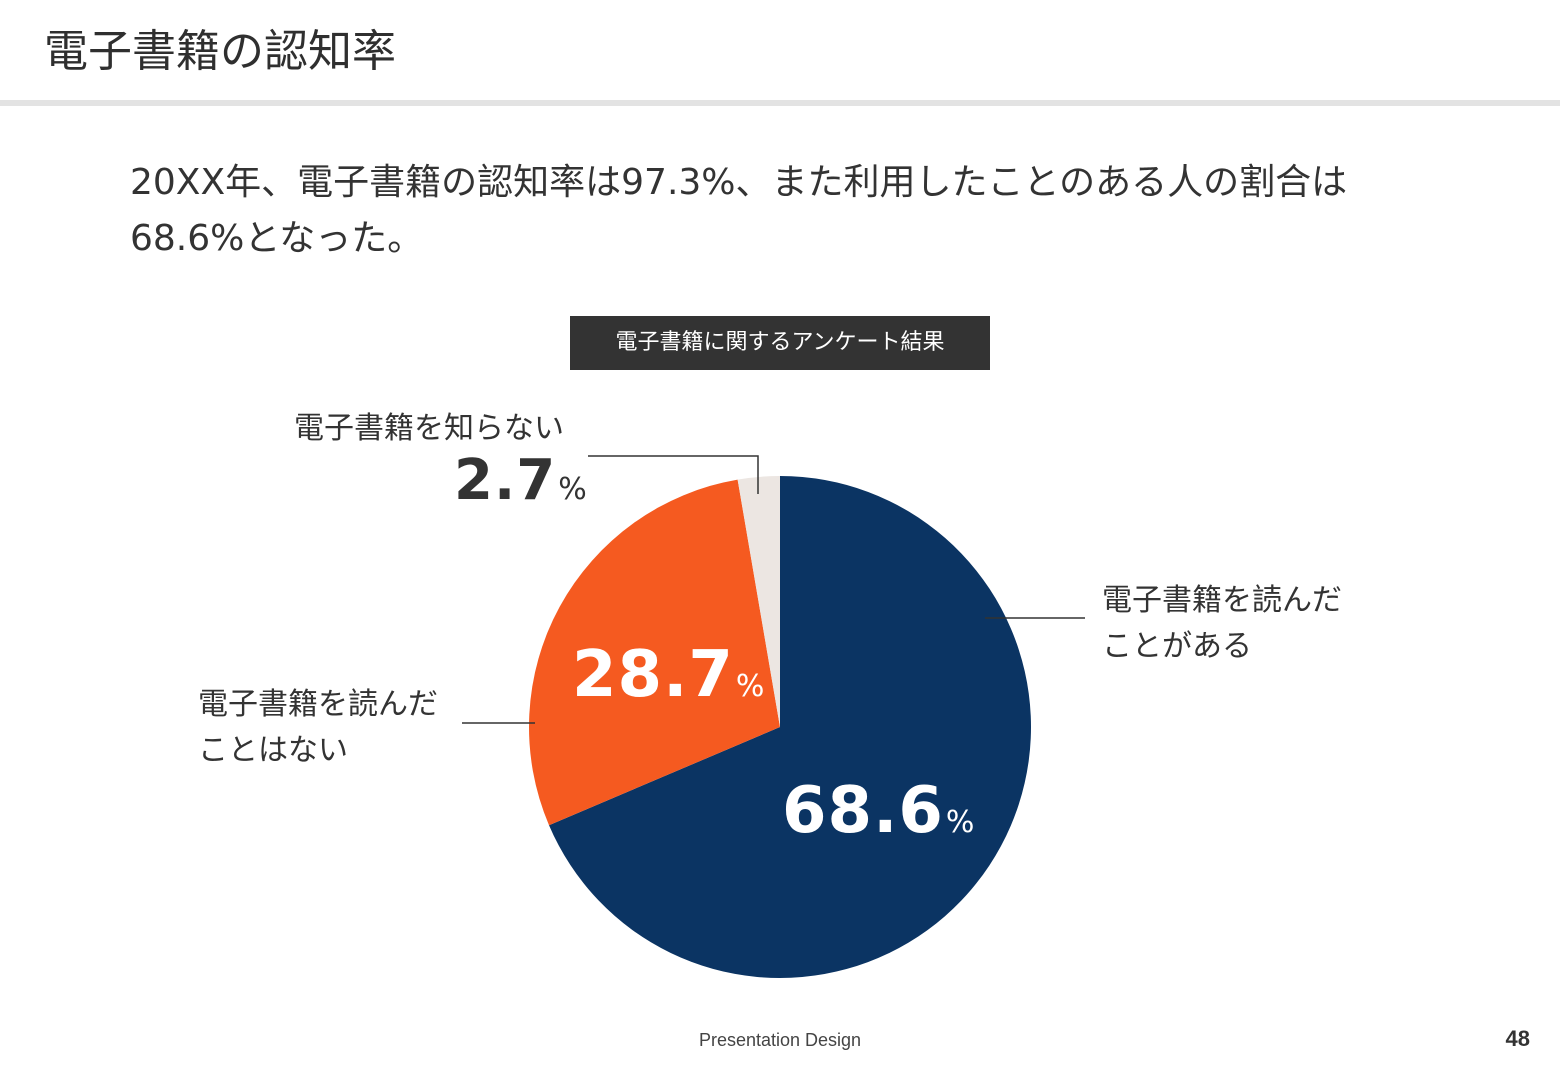 The height and width of the screenshot is (1080, 1560). I want to click on data-label-value: 68.6, so click(863, 811).